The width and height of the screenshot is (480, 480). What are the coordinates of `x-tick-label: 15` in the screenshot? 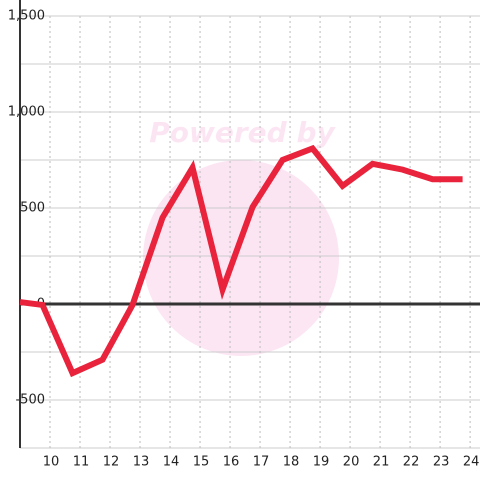 It's located at (201, 462).